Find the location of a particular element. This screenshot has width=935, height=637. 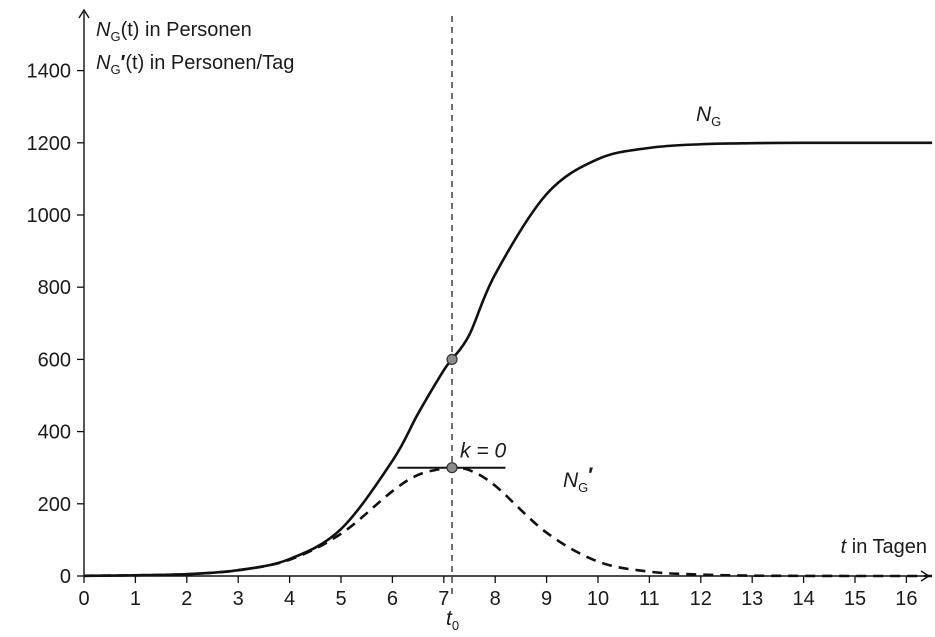

x-title-var: t is located at coordinates (844, 547).